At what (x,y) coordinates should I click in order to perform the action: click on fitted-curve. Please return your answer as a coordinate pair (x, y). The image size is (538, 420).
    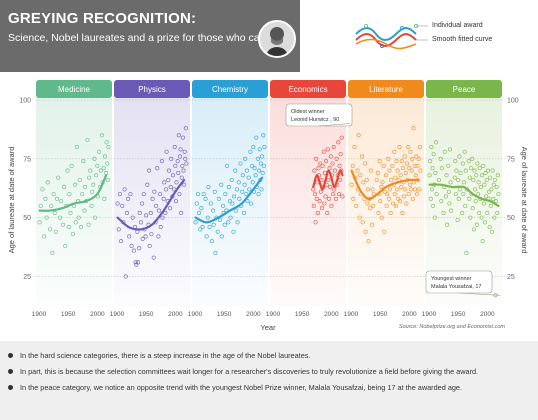
    Looking at the image, I should click on (73, 193).